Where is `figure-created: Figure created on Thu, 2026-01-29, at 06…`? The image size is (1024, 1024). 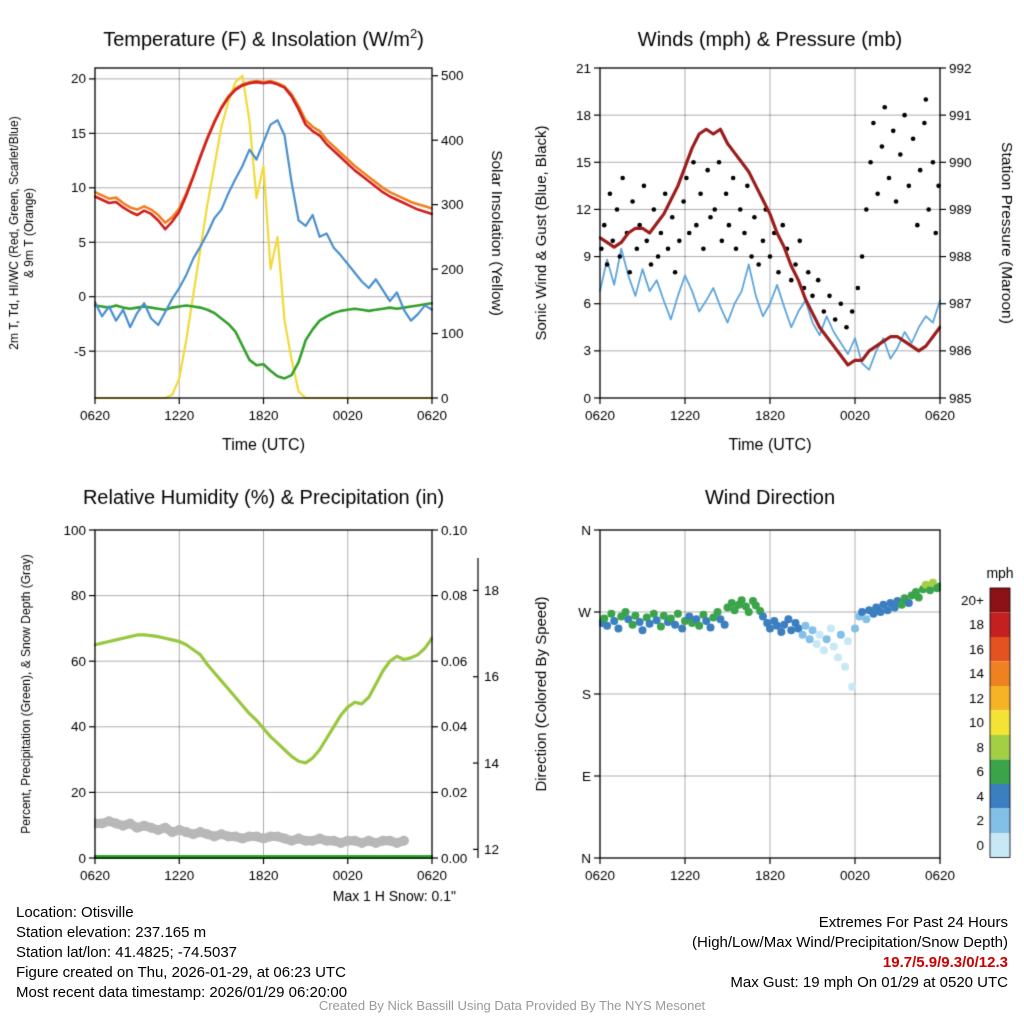 figure-created: Figure created on Thu, 2026-01-29, at 06… is located at coordinates (181, 972).